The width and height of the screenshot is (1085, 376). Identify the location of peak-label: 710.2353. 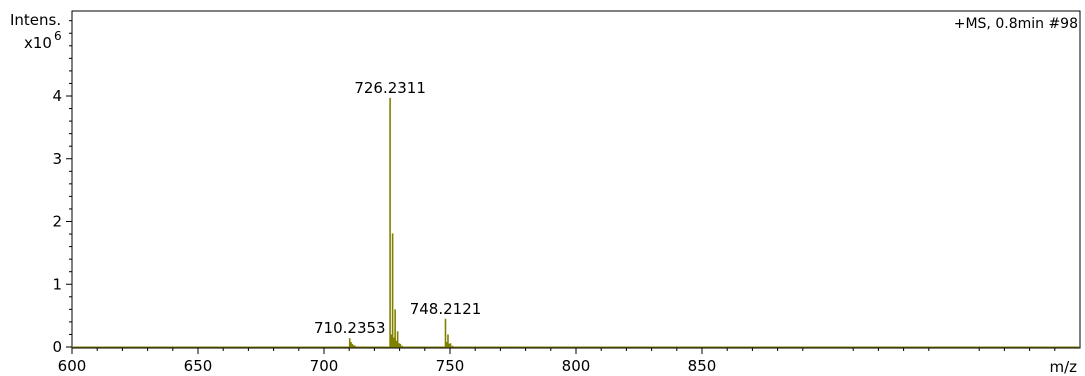
(350, 328).